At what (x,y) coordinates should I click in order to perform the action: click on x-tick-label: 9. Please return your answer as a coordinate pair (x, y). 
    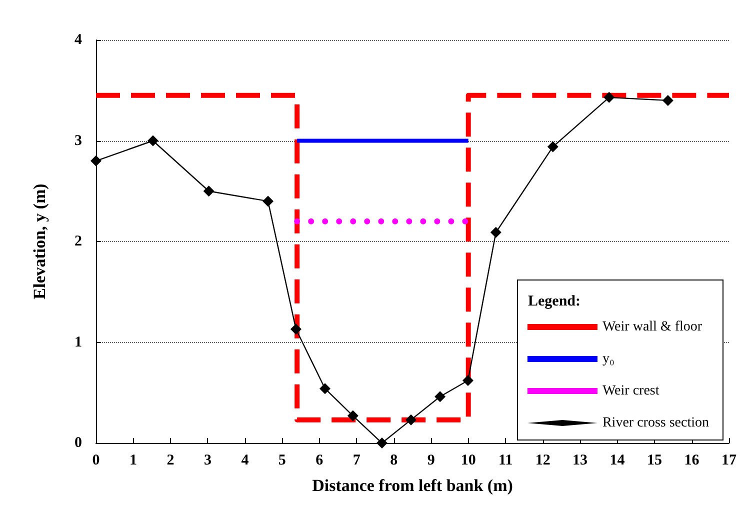
    Looking at the image, I should click on (431, 460).